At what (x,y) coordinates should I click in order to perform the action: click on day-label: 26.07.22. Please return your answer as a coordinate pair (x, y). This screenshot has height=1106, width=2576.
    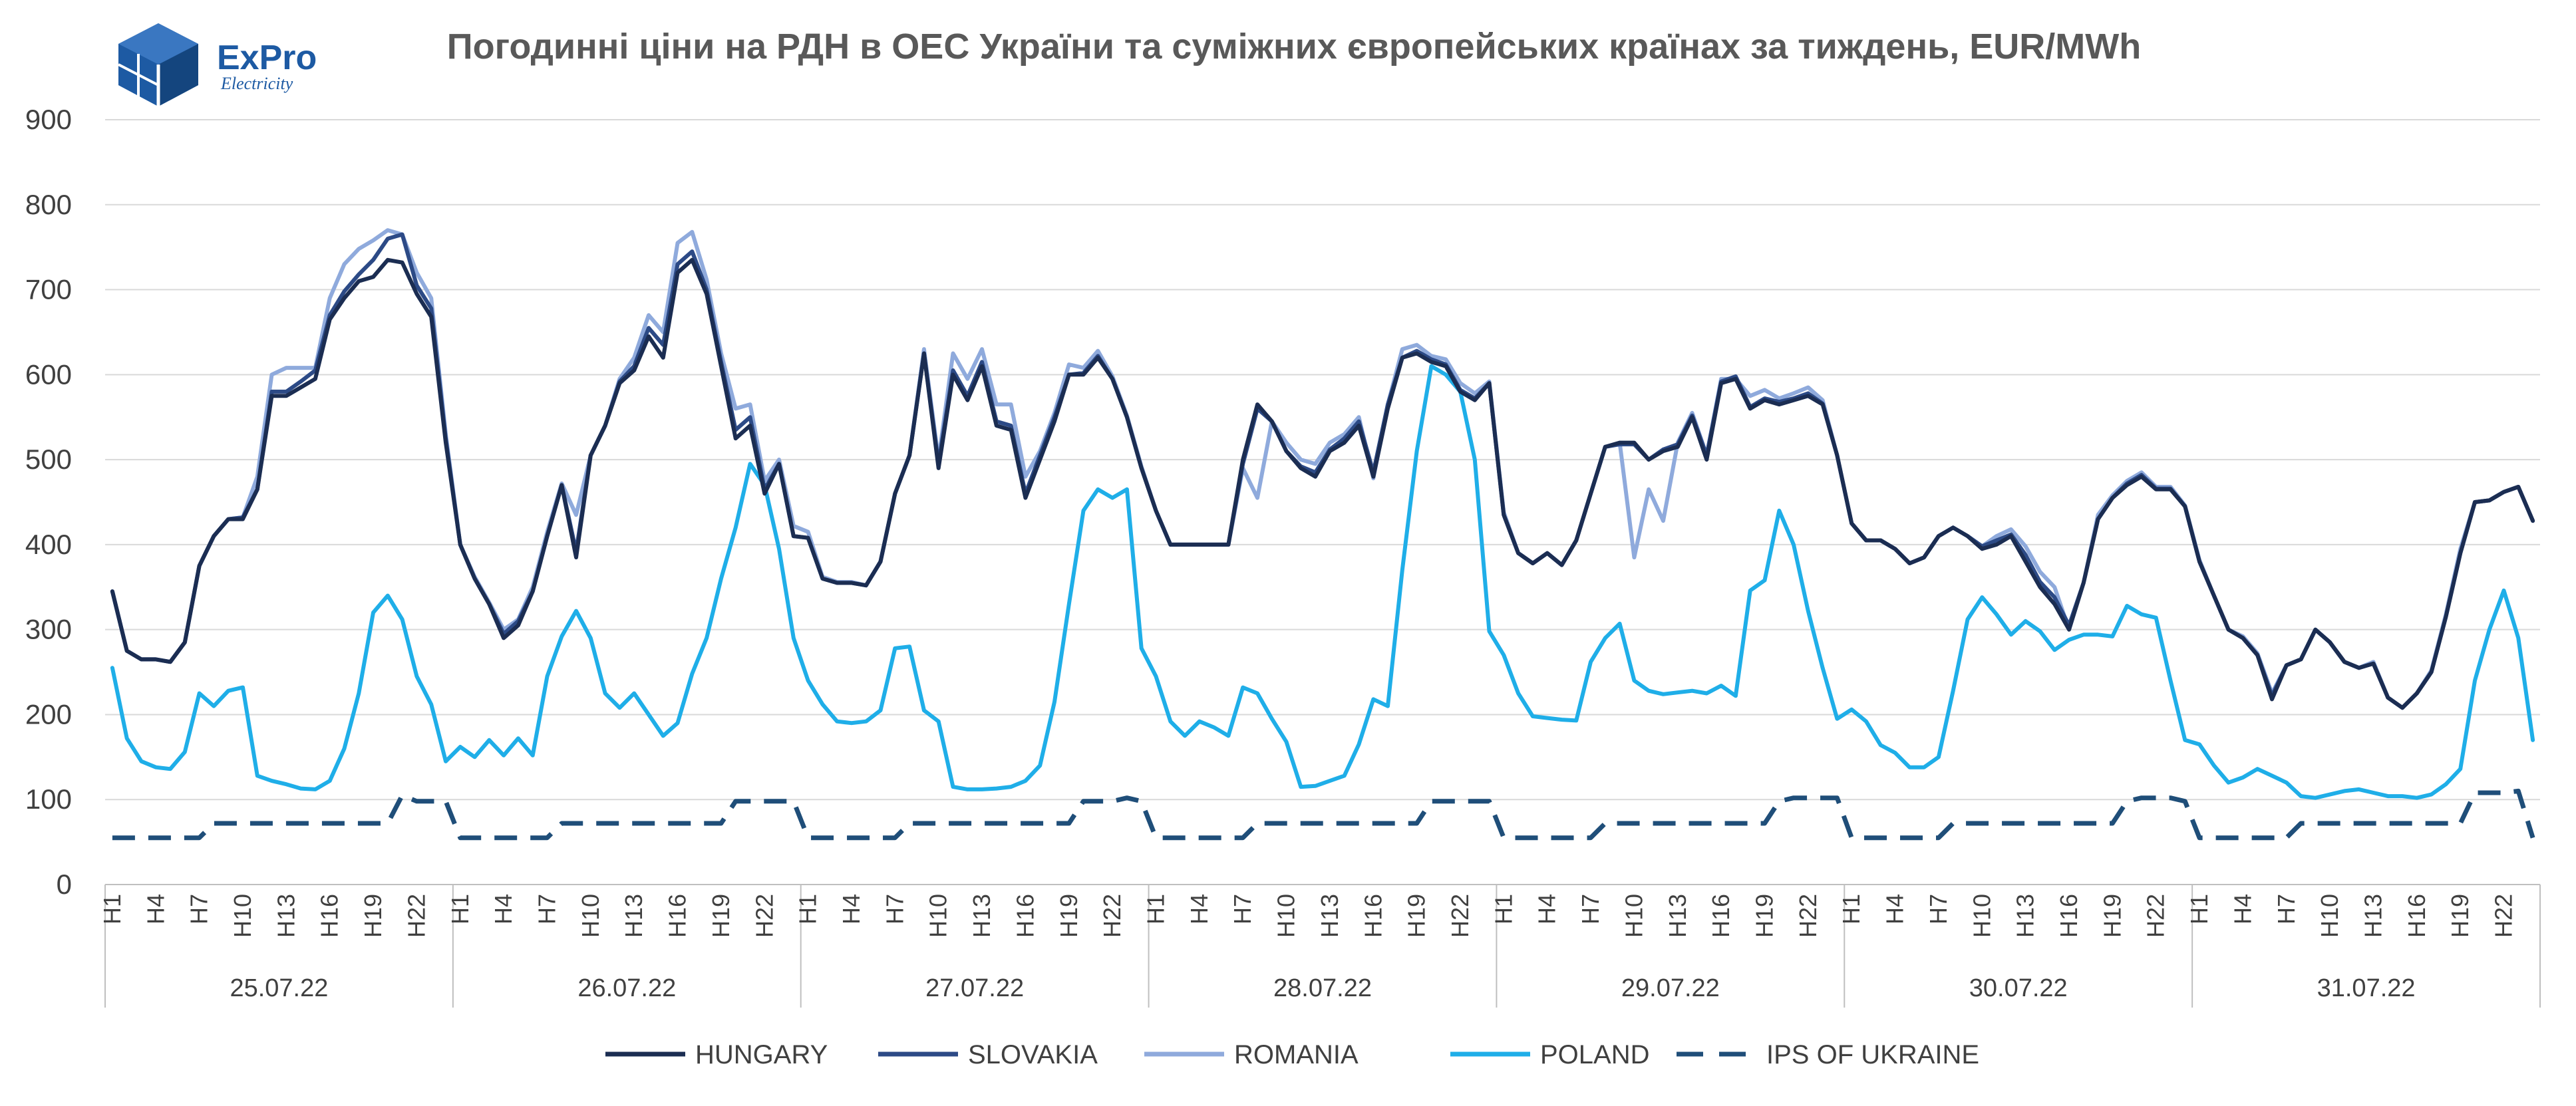
    Looking at the image, I should click on (626, 988).